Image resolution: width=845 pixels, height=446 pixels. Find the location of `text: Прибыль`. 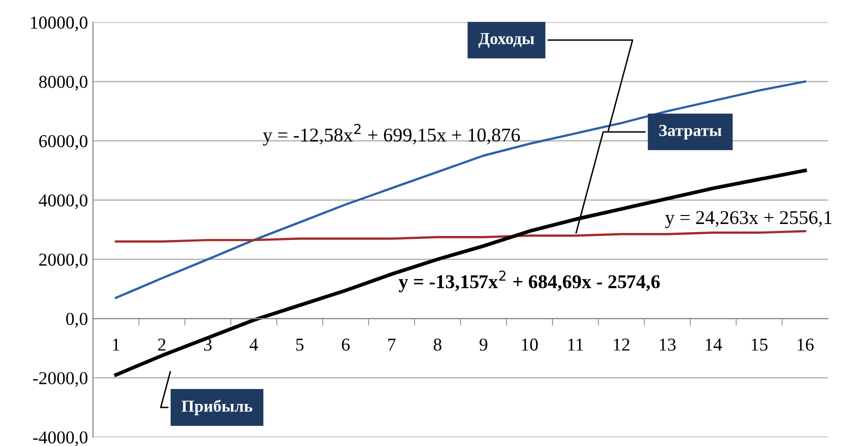

text: Прибыль is located at coordinates (217, 408).